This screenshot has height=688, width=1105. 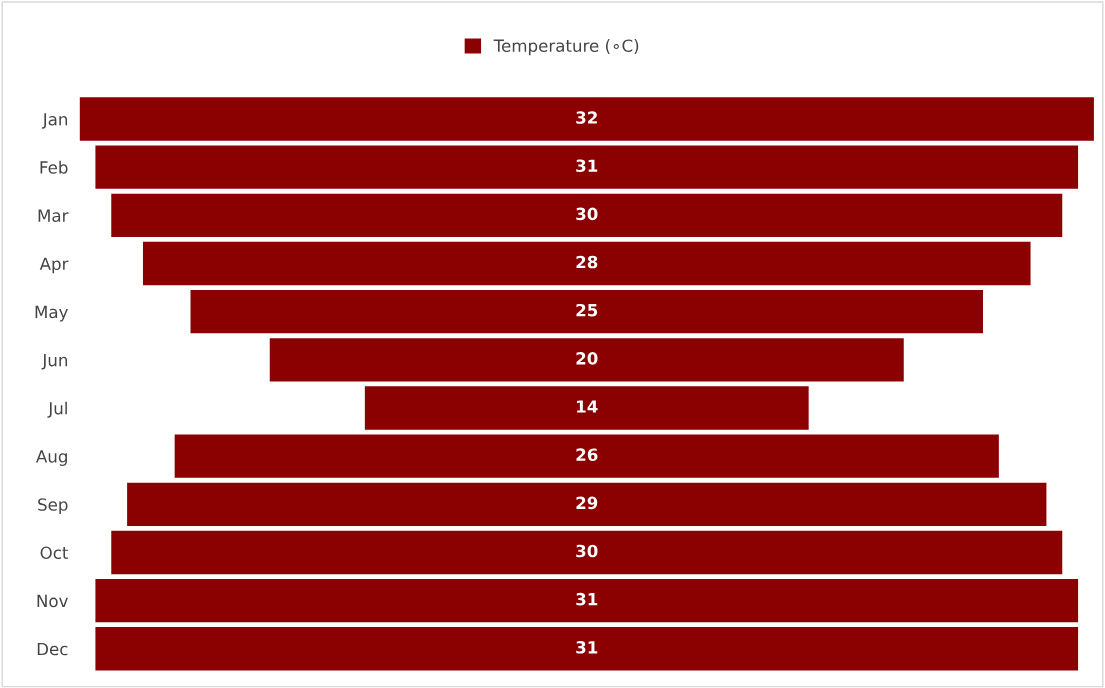 What do you see at coordinates (54, 265) in the screenshot?
I see `category-label: Apr` at bounding box center [54, 265].